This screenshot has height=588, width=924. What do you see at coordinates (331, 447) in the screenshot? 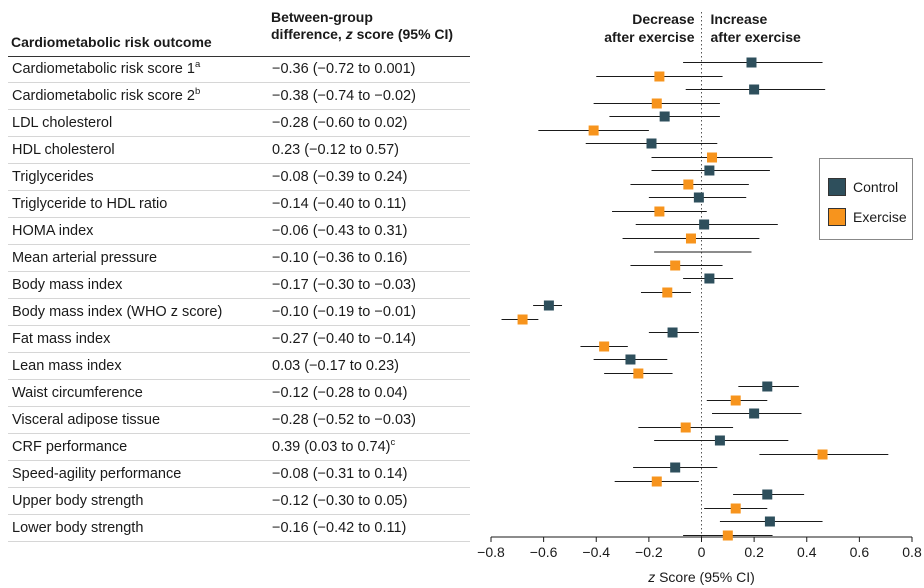
I see `difference-value: 0.39 (0.03 to 0.74)` at bounding box center [331, 447].